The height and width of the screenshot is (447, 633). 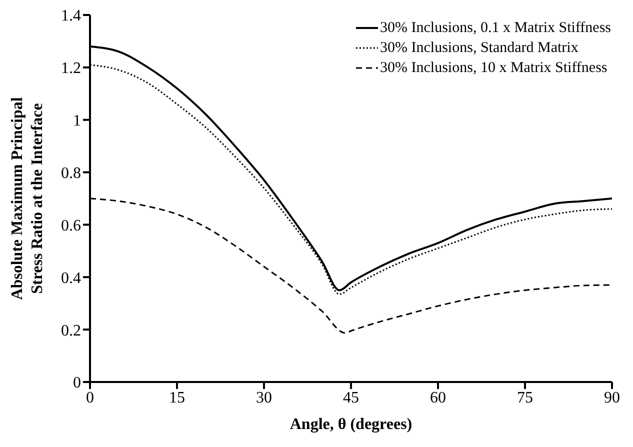 I want to click on legend-label: 30% Inclusions, 0.1 x Matrix Stiffness, so click(x=495, y=28).